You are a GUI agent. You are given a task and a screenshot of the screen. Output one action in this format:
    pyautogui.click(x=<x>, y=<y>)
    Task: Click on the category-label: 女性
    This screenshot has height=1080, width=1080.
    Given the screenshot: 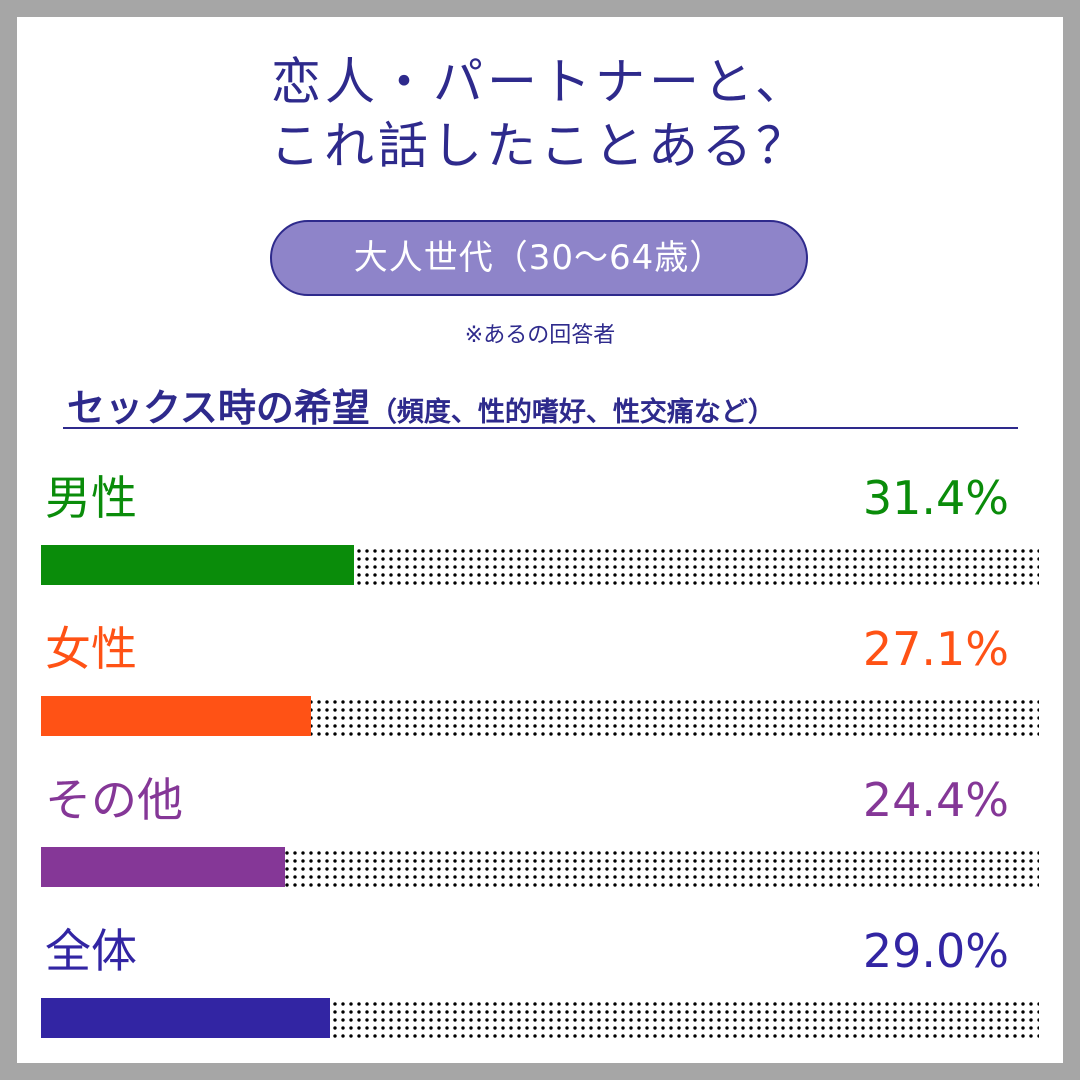 What is the action you would take?
    pyautogui.click(x=91, y=649)
    